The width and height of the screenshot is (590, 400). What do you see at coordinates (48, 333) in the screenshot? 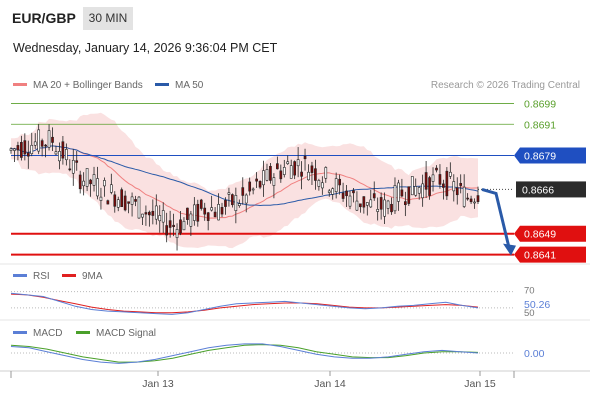
I see `legend-label: MACD` at bounding box center [48, 333].